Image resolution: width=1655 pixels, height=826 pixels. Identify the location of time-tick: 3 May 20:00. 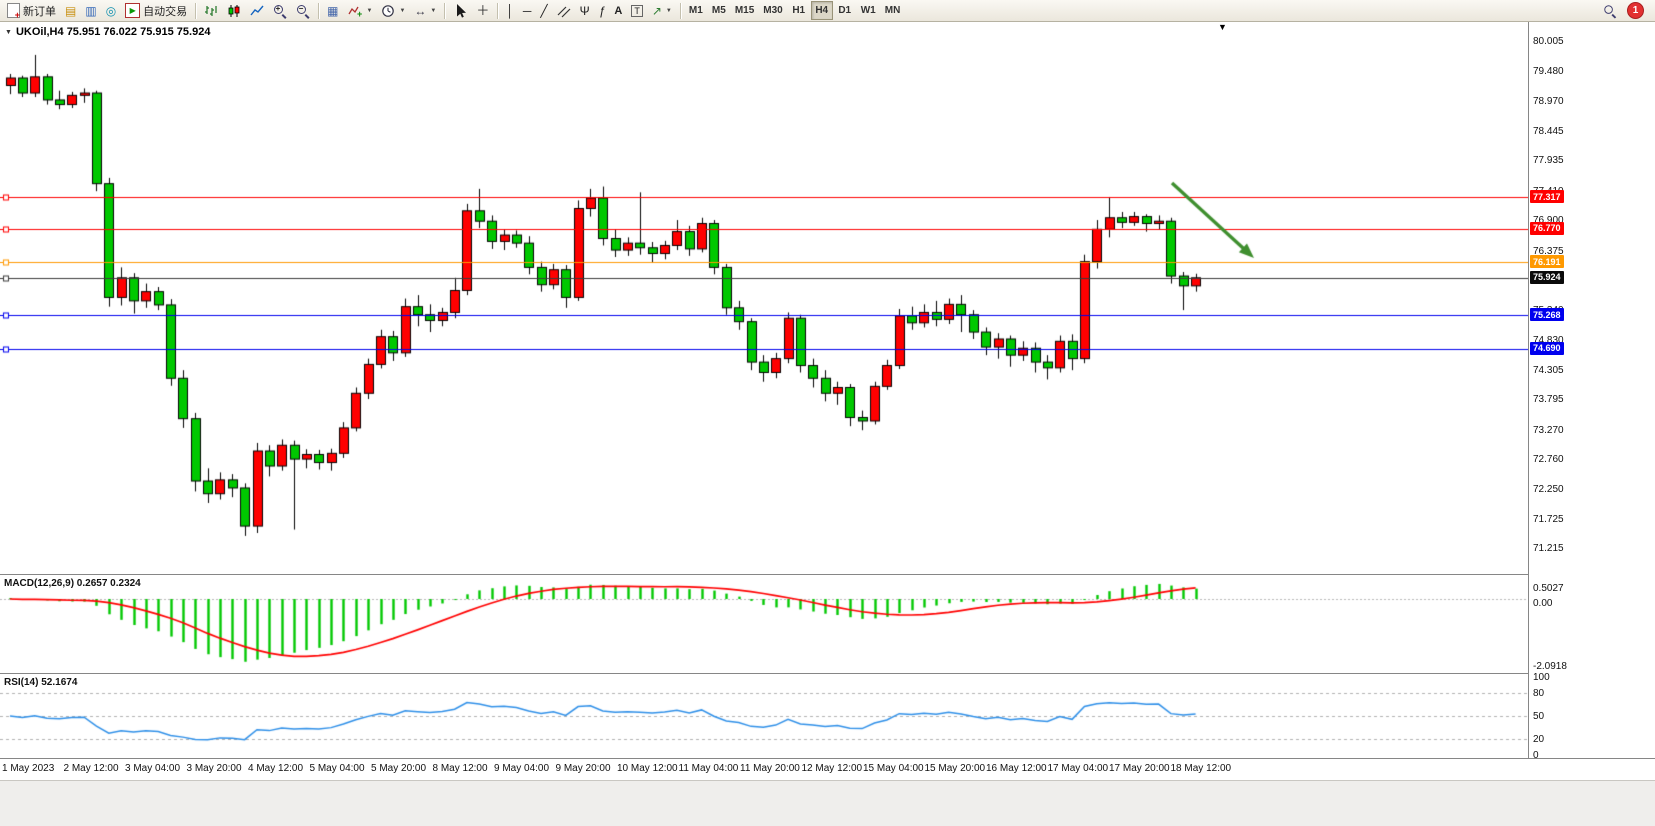
(214, 768).